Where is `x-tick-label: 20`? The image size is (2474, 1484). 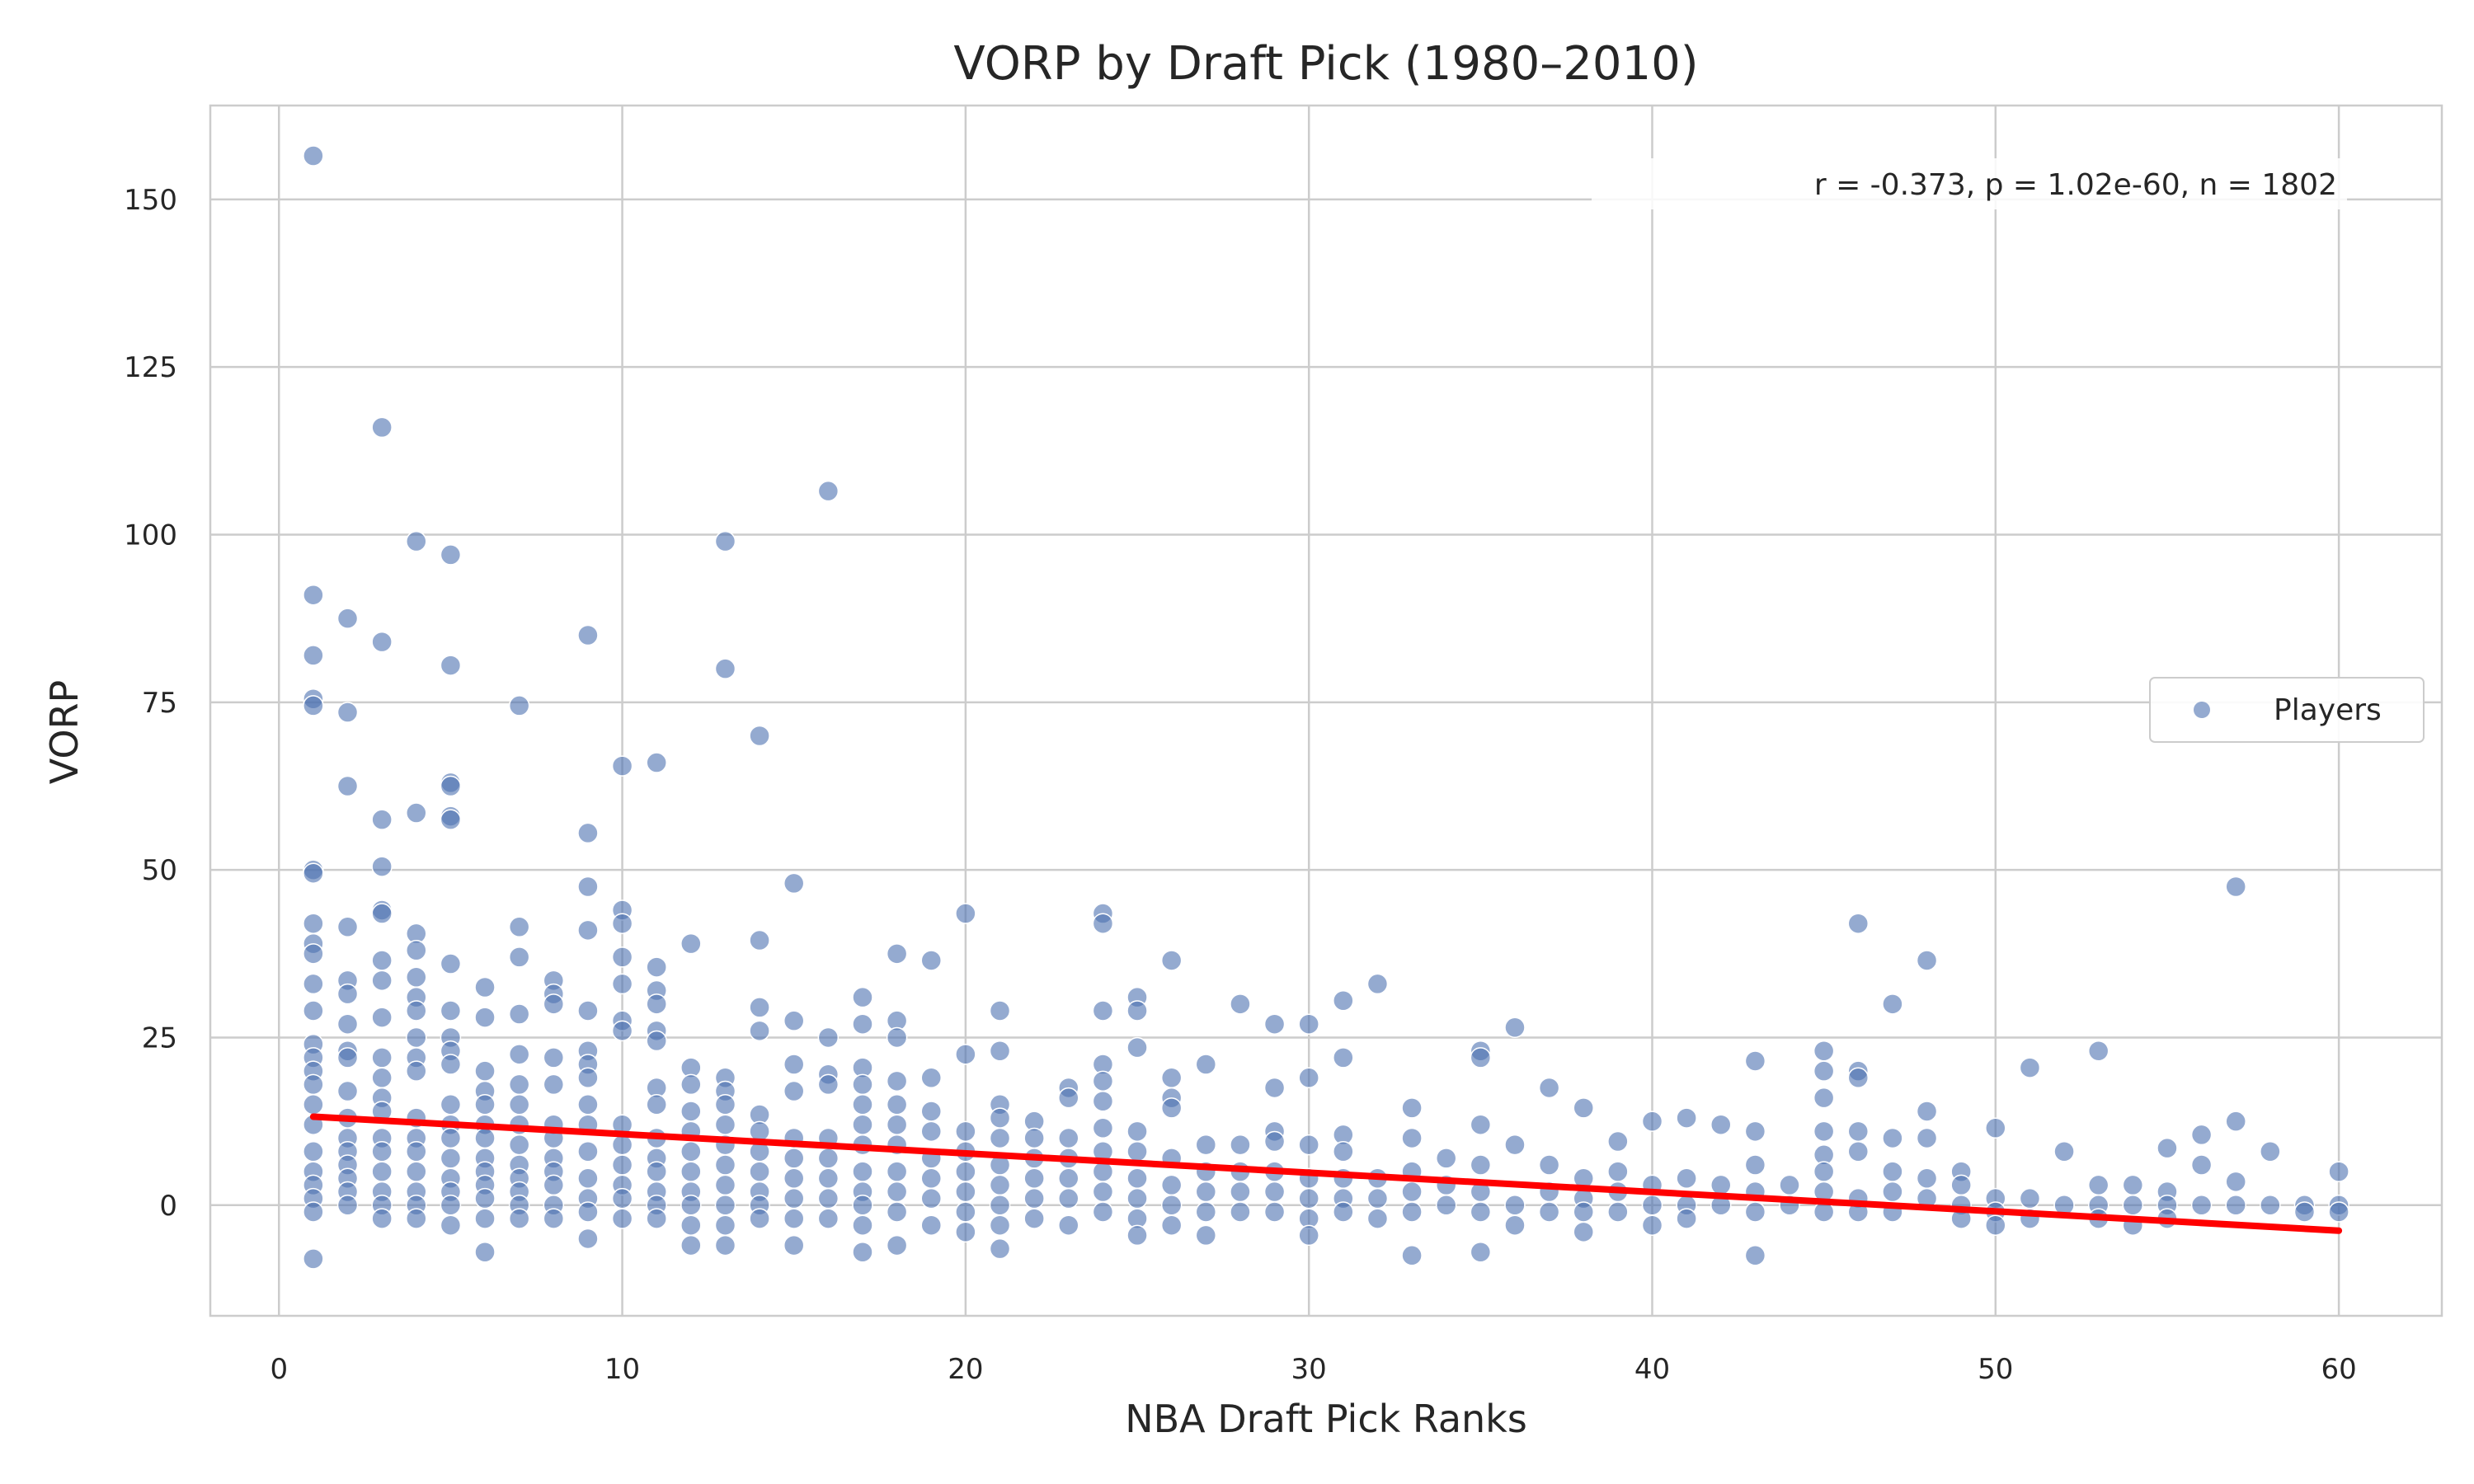 x-tick-label: 20 is located at coordinates (965, 1369).